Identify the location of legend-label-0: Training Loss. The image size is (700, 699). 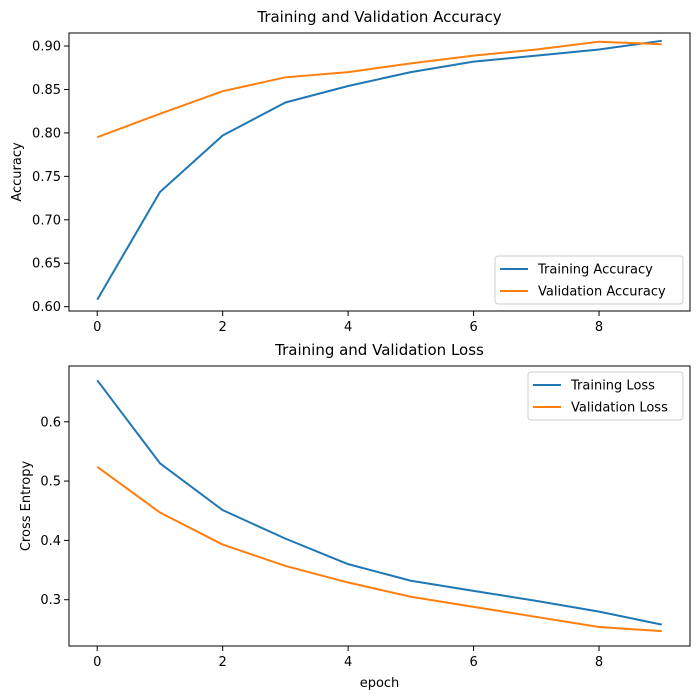
(612, 386).